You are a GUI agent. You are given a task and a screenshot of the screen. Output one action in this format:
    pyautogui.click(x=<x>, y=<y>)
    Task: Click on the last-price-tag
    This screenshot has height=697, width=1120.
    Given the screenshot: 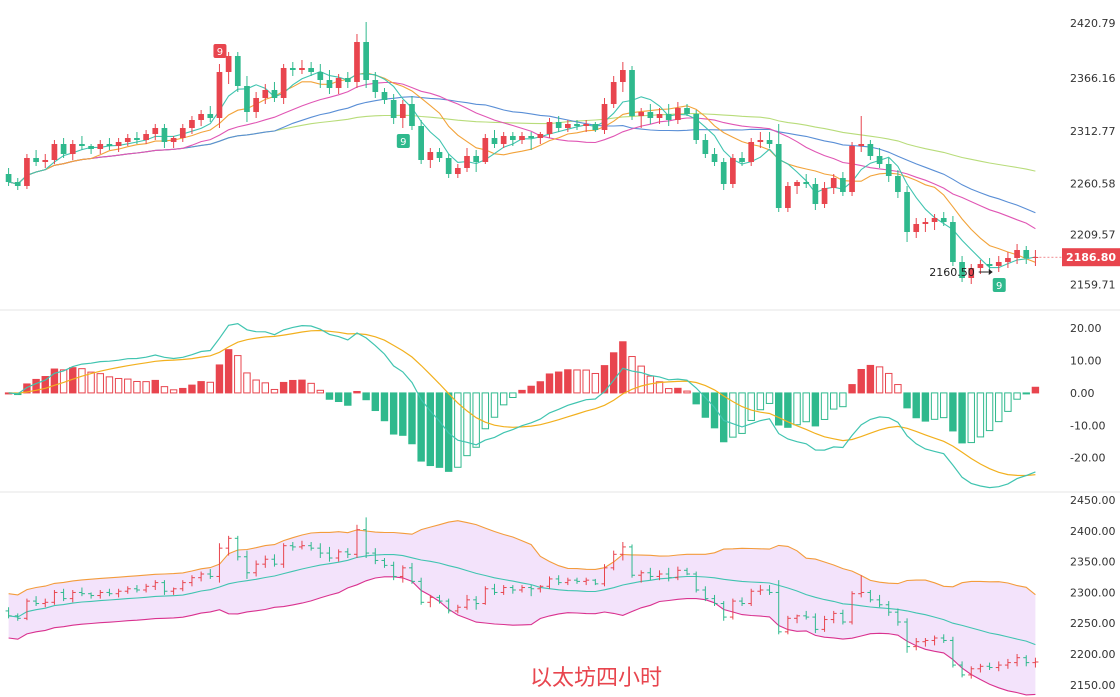 What is the action you would take?
    pyautogui.click(x=1091, y=257)
    